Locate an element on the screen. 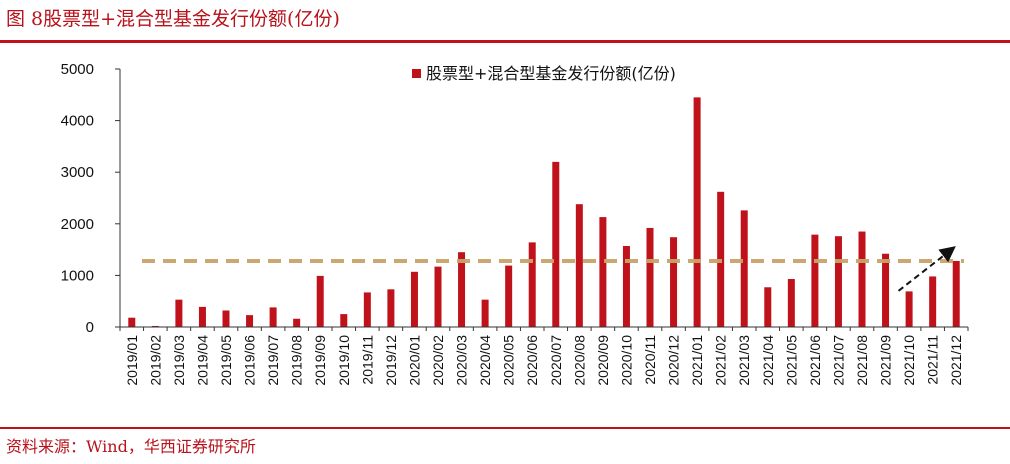 Image resolution: width=1010 pixels, height=464 pixels. x-tick-label: 2020/12 is located at coordinates (674, 360).